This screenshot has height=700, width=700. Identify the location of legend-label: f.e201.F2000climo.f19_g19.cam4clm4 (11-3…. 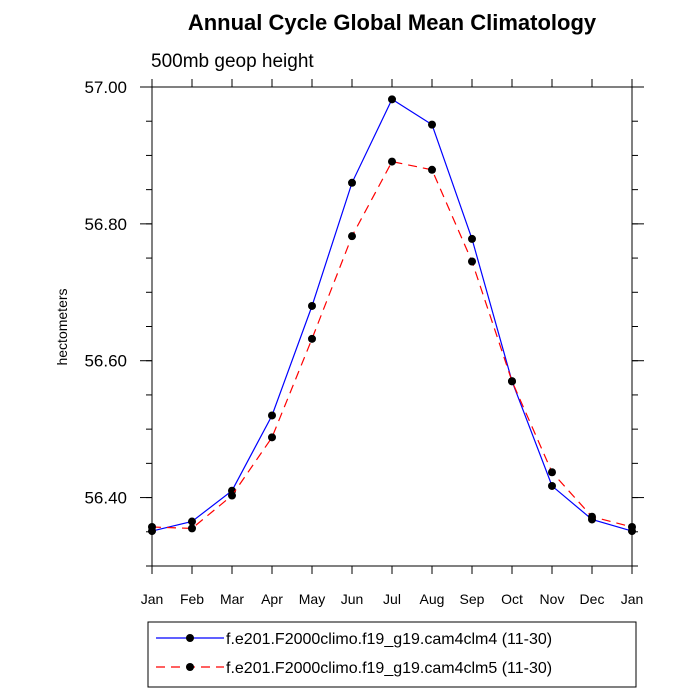
(389, 639).